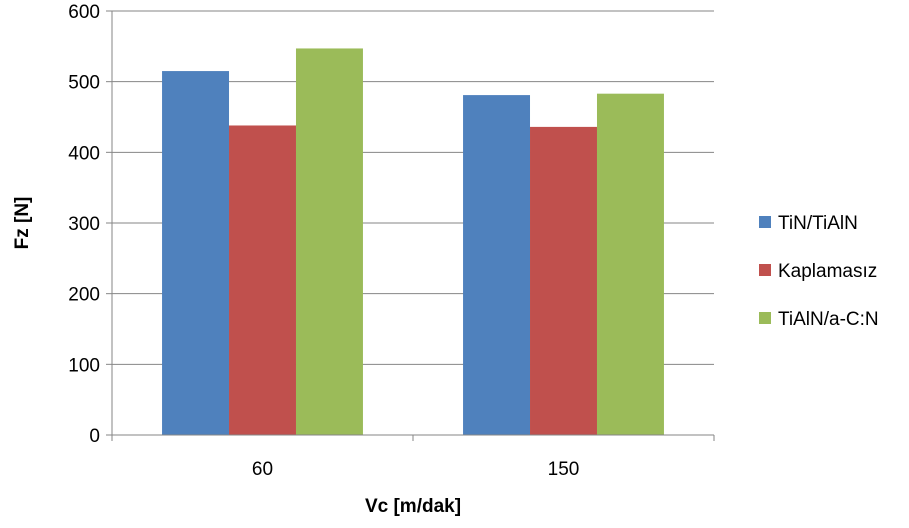 This screenshot has height=528, width=909. I want to click on y-tick-label: 200, so click(84, 295).